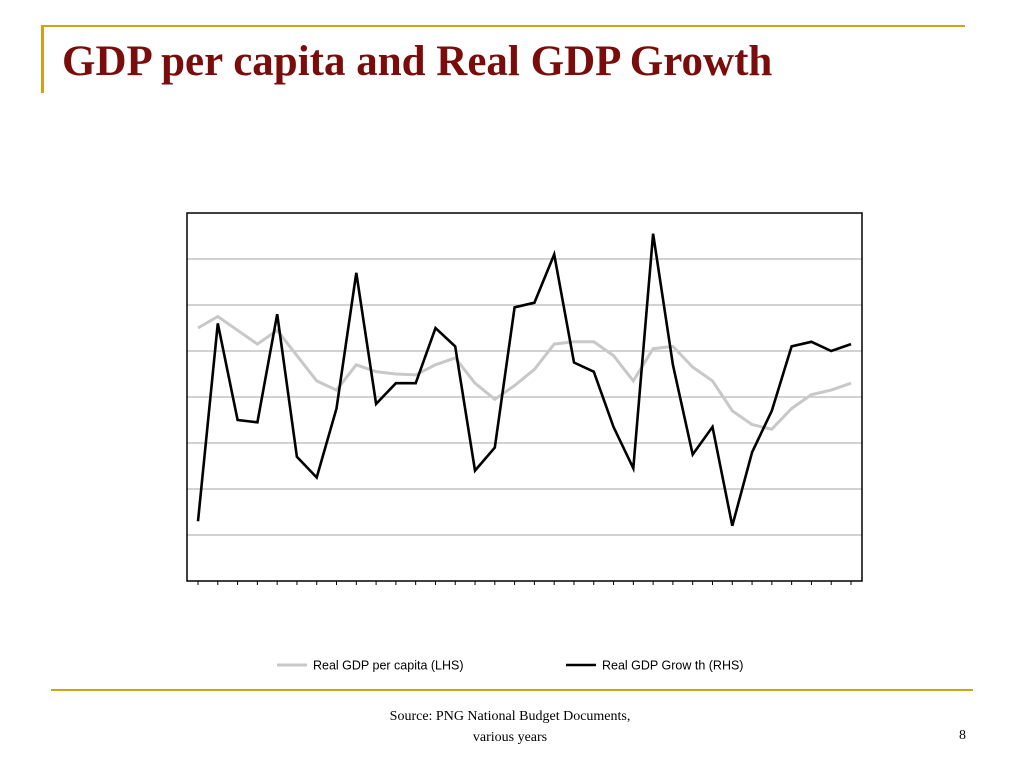  I want to click on top-accent-rule, so click(503, 26).